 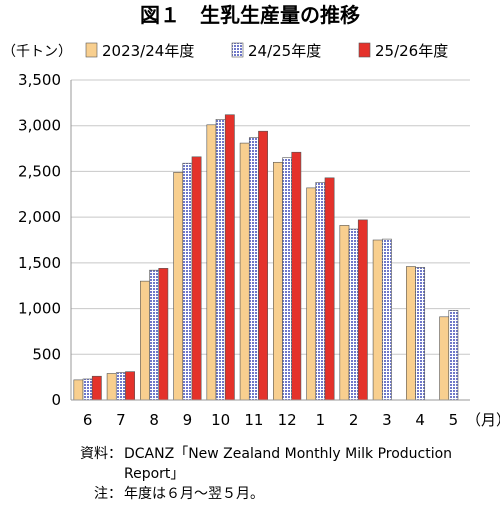 I want to click on legend: 2023/24年度 24/25年度 25/26年度, so click(x=266, y=51).